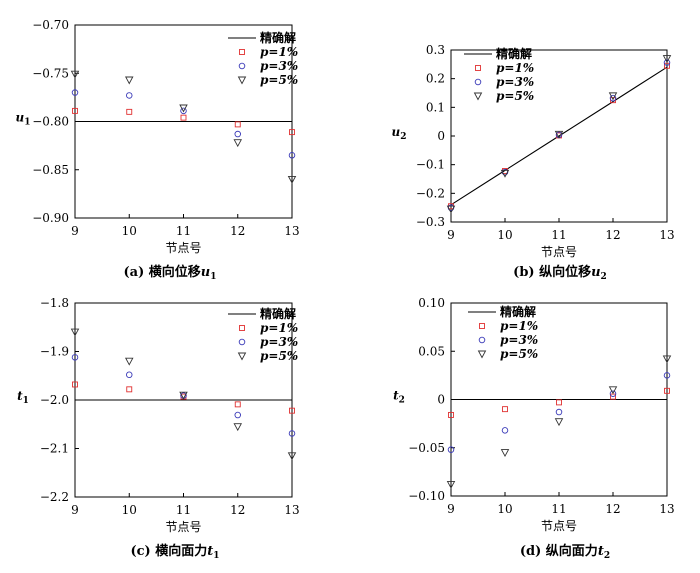  What do you see at coordinates (54, 400) in the screenshot?
I see `y-tick-label: −2.0` at bounding box center [54, 400].